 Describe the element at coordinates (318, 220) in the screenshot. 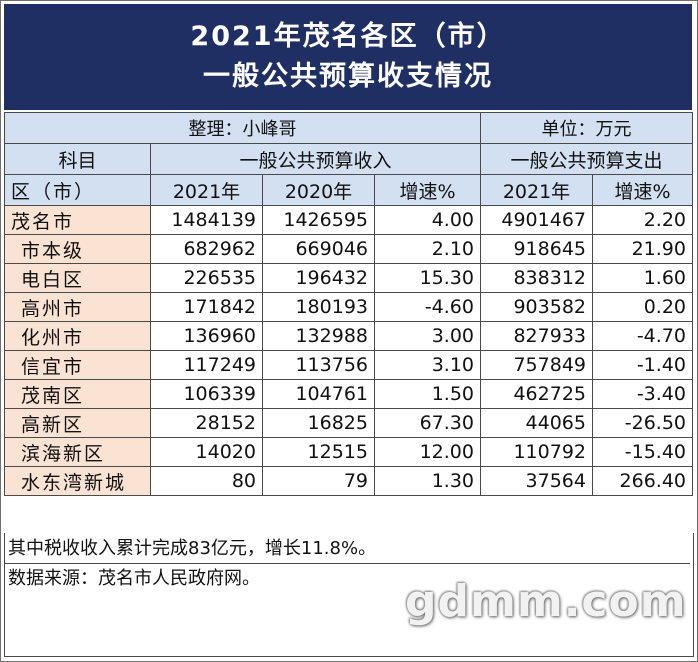

I see `rev-2020-cell: 1426595` at that location.